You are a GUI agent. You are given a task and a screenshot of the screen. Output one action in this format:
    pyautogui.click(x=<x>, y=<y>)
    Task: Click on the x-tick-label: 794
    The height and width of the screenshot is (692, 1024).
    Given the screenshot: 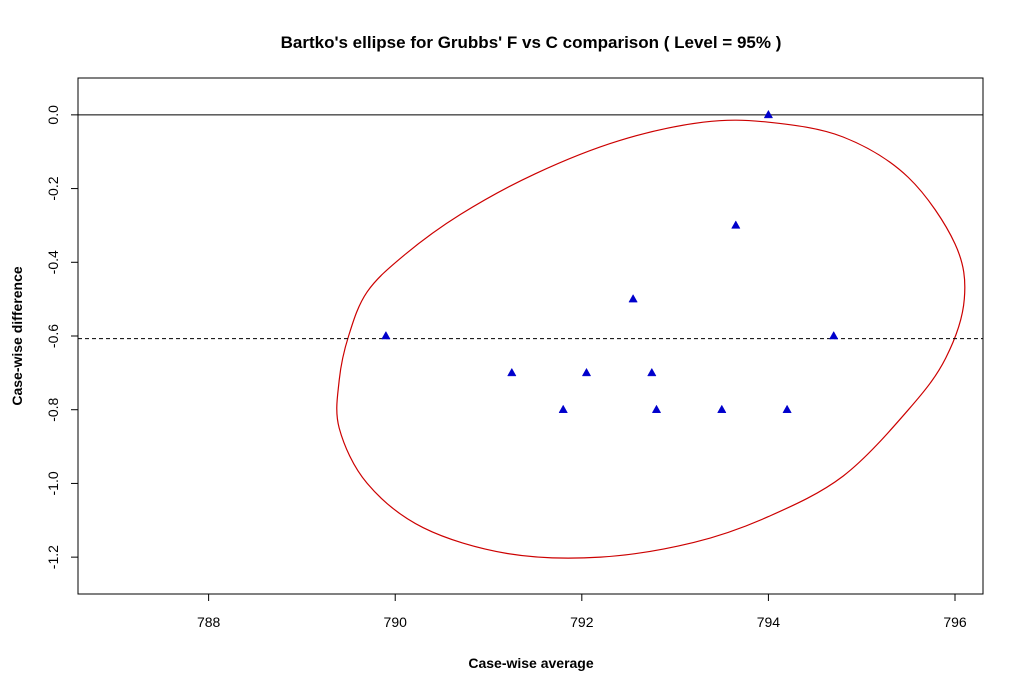 What is the action you would take?
    pyautogui.click(x=769, y=622)
    